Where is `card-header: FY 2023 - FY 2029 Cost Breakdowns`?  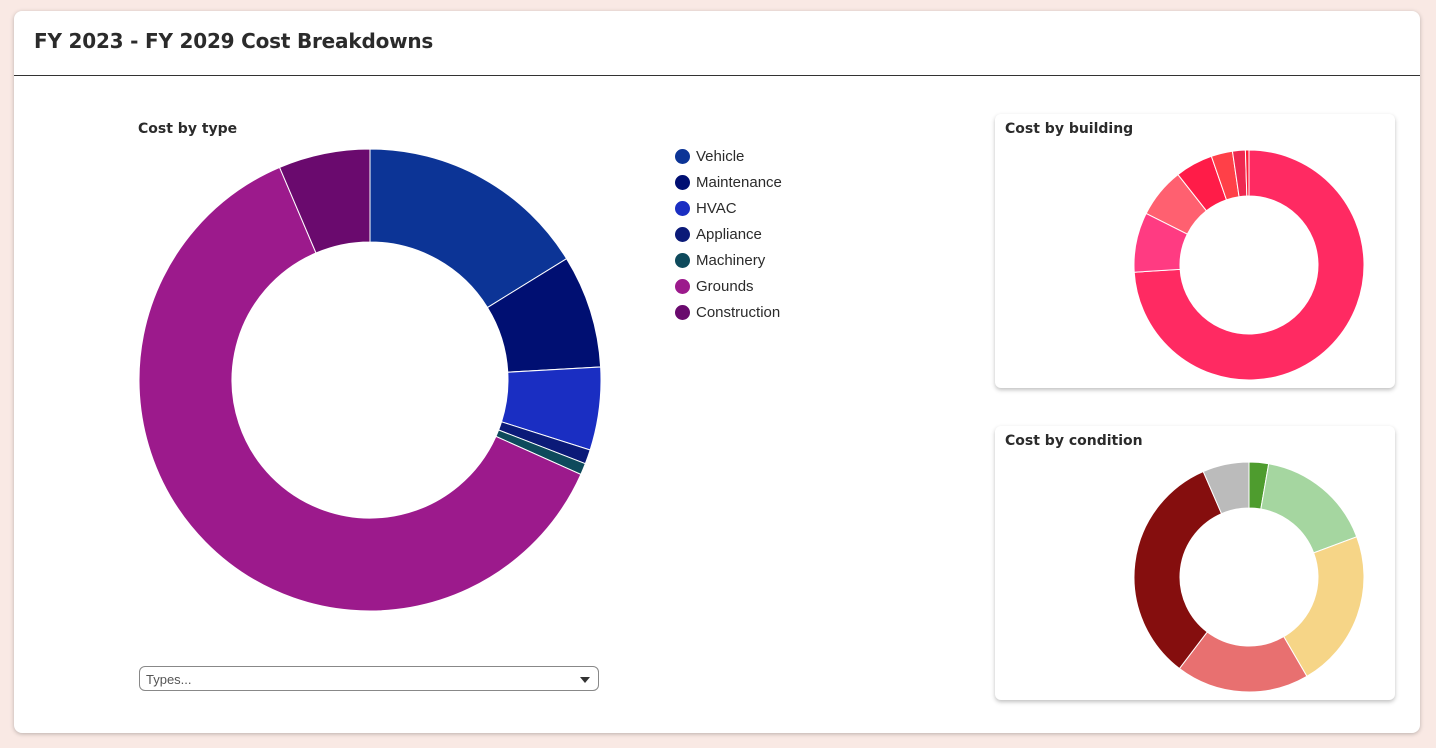
card-header: FY 2023 - FY 2029 Cost Breakdowns is located at coordinates (717, 43).